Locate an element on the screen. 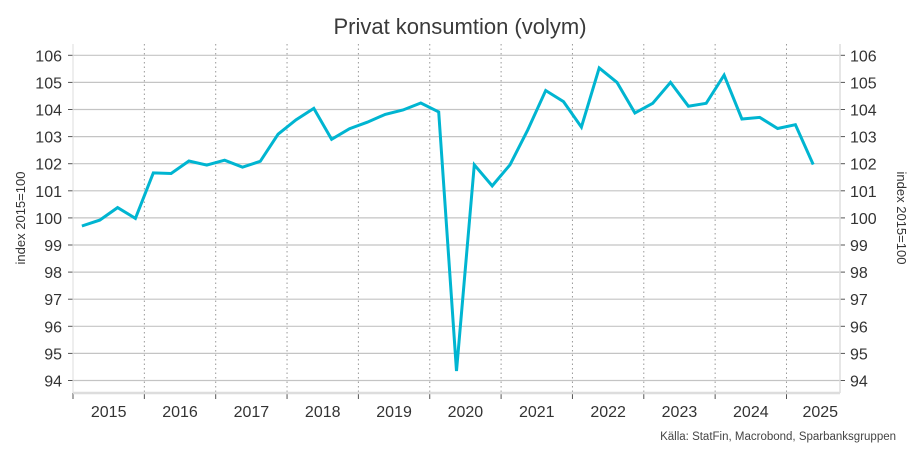  x-tick-label: 2017 is located at coordinates (252, 412).